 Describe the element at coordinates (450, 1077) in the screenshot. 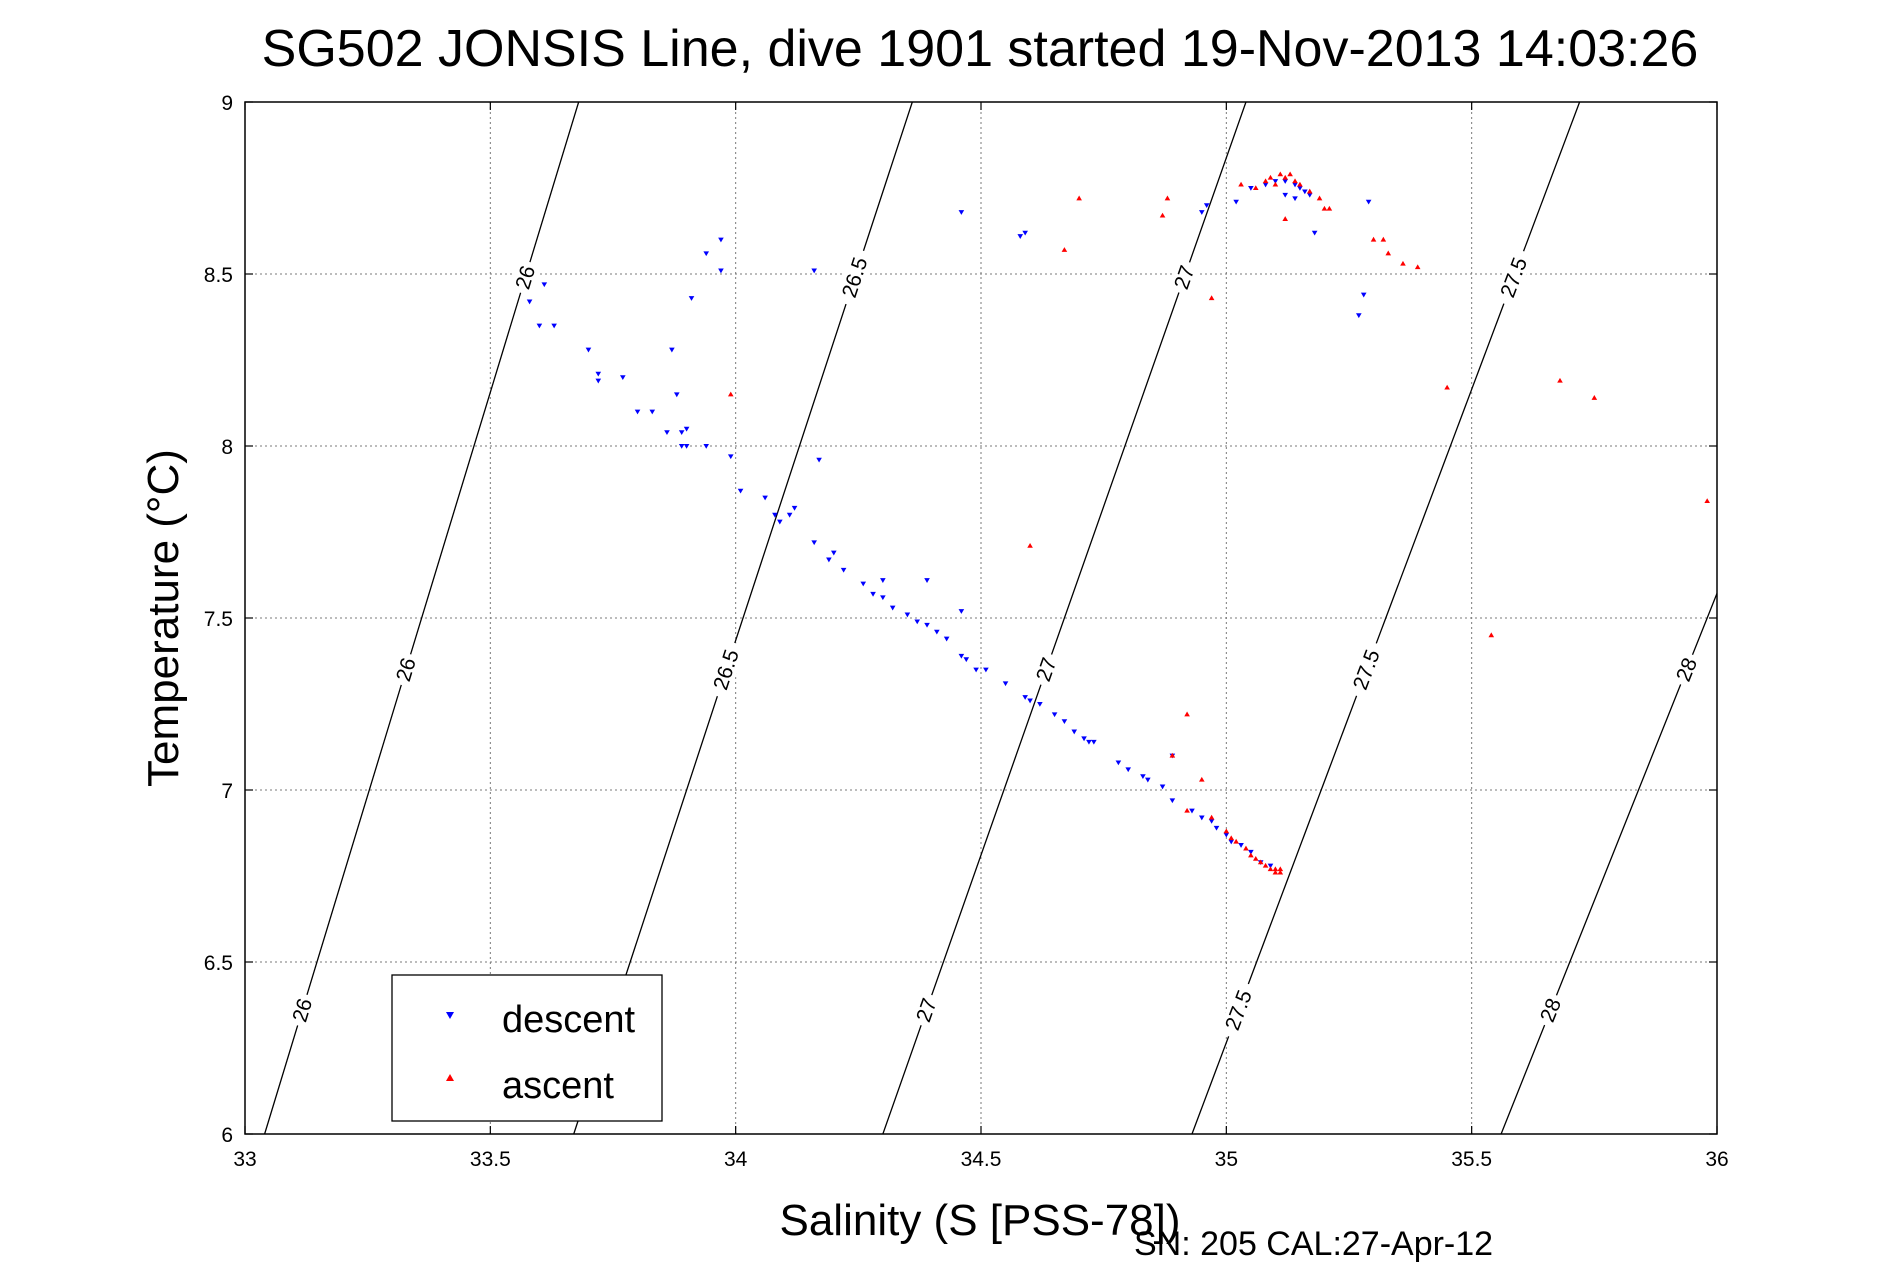

I see `legend-ascent-marker` at that location.